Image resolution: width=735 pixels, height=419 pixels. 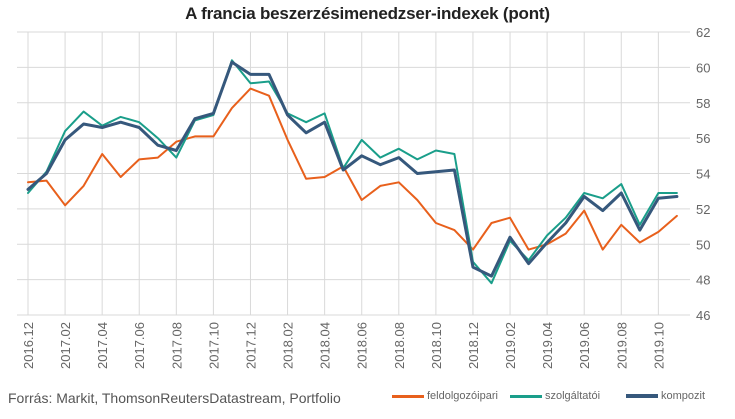 I want to click on y-tick-label: 50, so click(x=703, y=244).